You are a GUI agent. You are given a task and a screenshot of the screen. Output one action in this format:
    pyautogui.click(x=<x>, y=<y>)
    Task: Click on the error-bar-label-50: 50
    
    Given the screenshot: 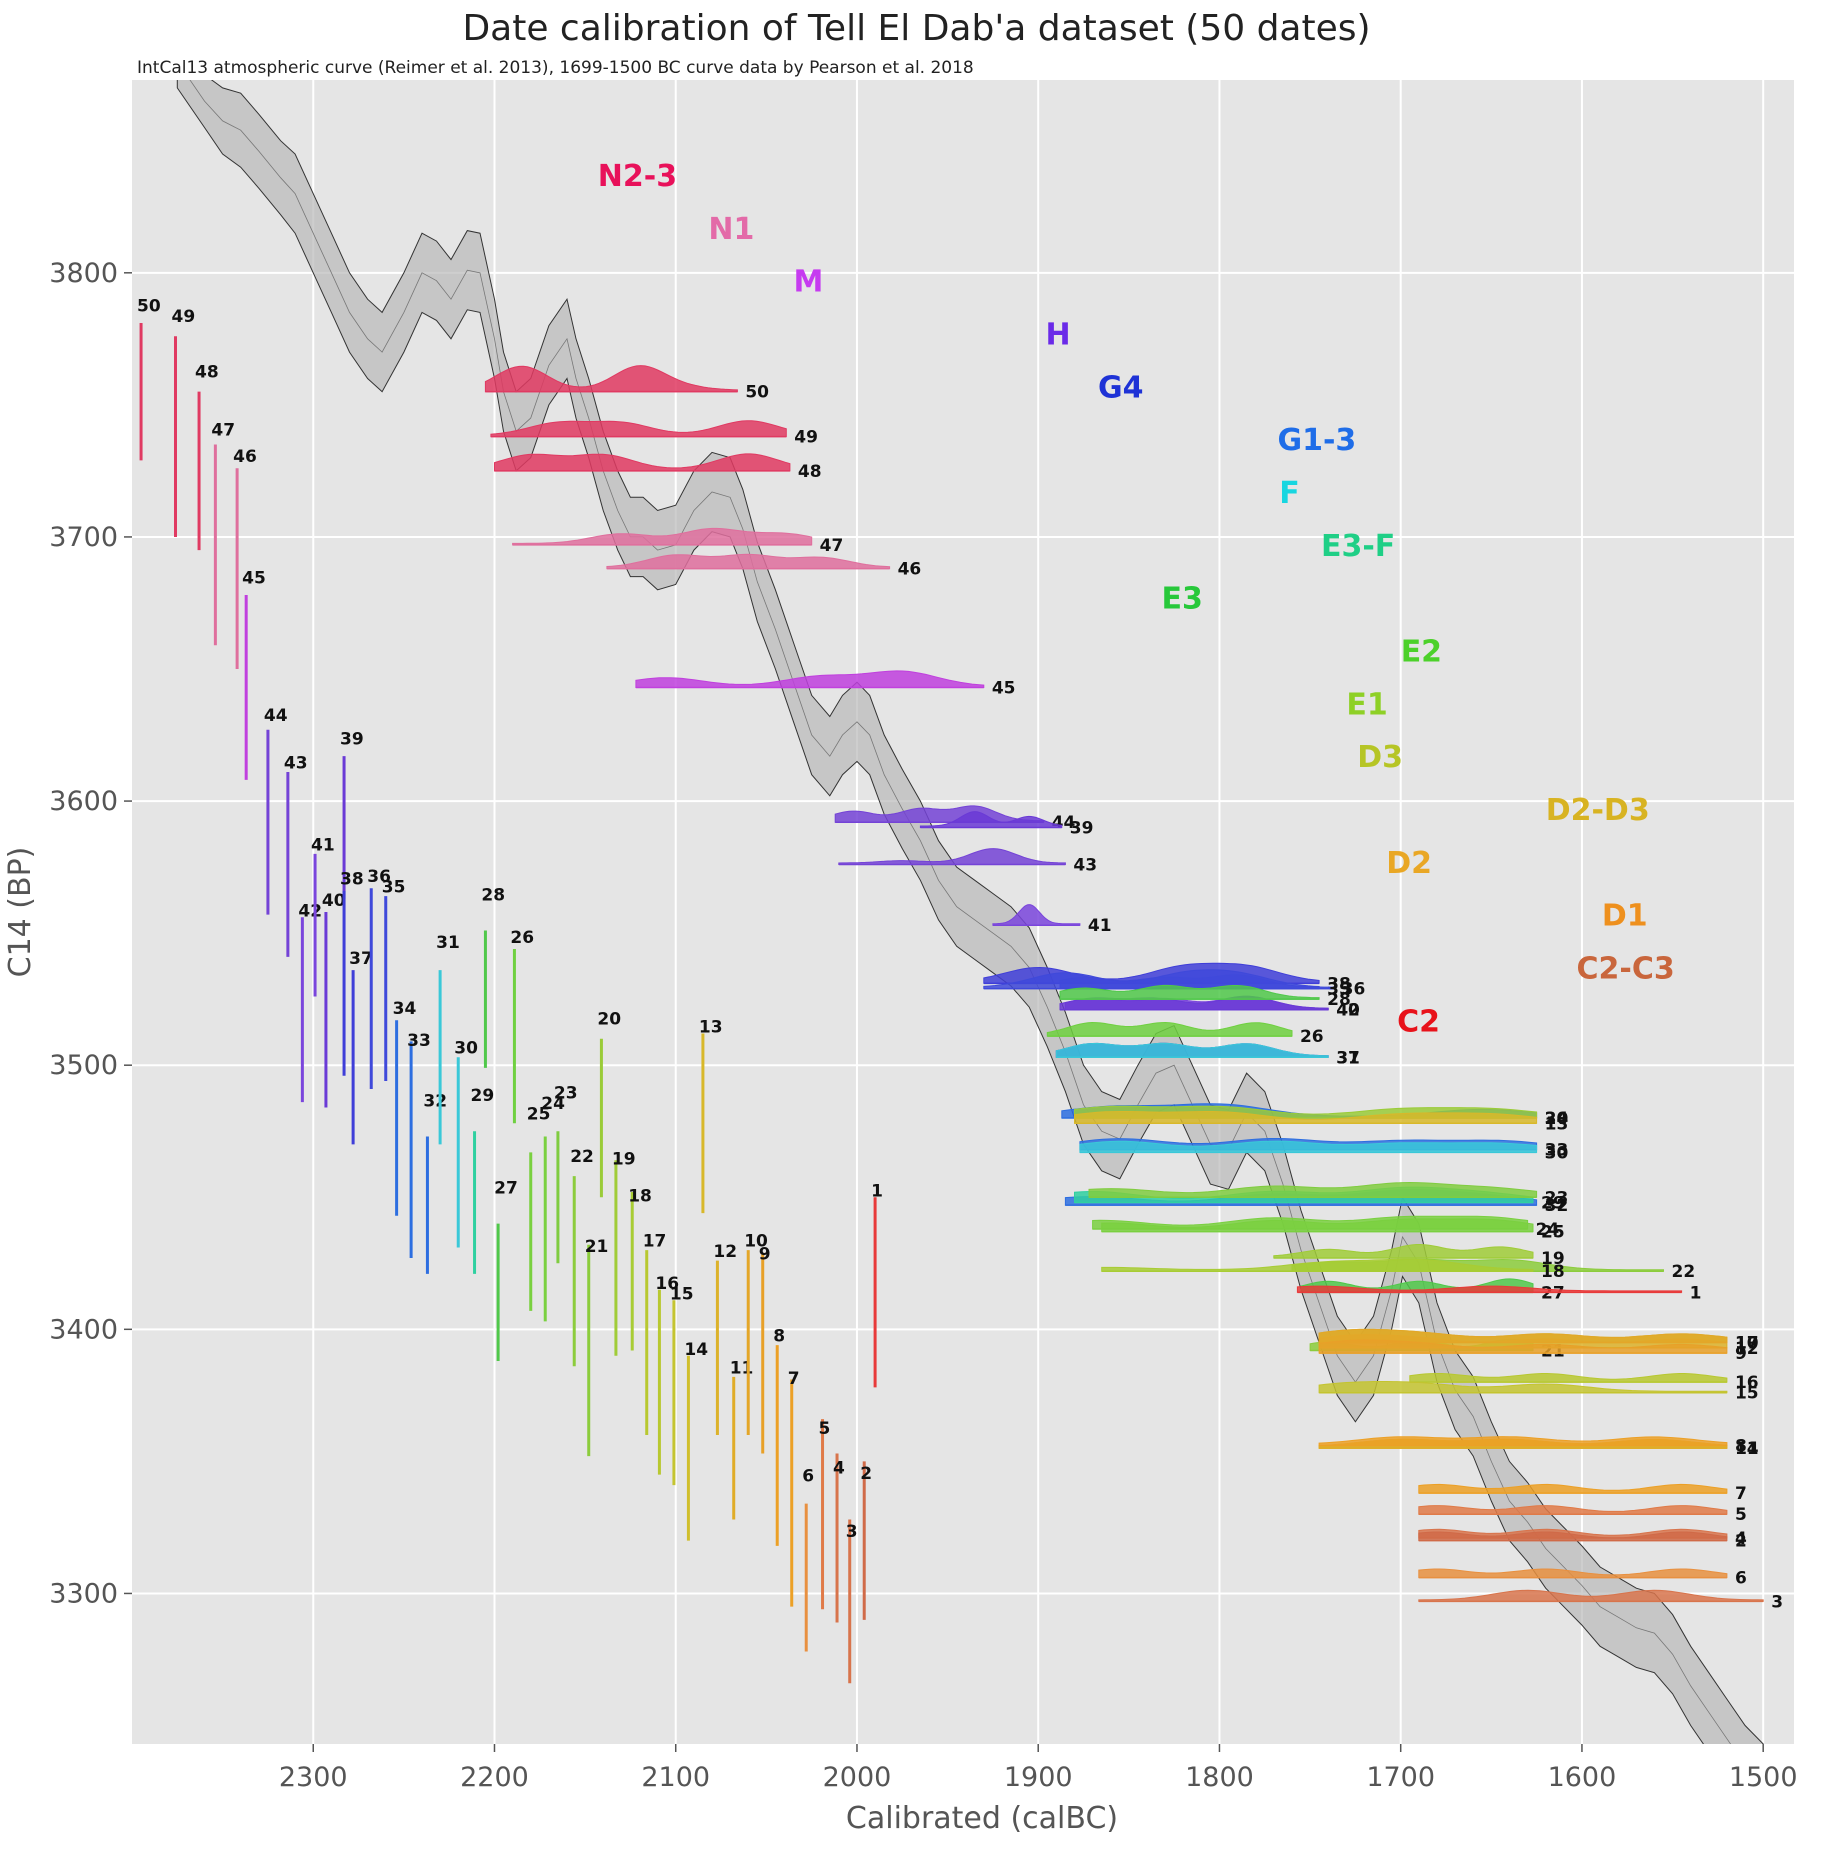 What is the action you would take?
    pyautogui.click(x=149, y=307)
    